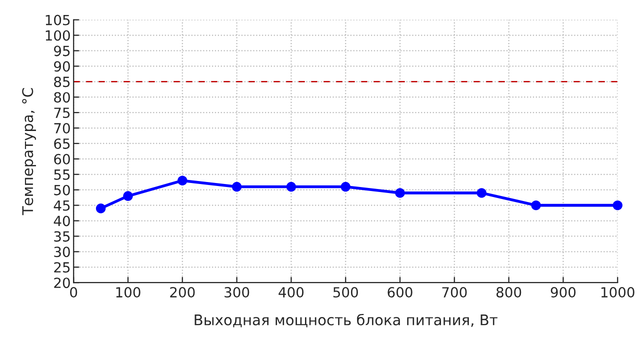 Image resolution: width=640 pixels, height=360 pixels. Describe the element at coordinates (74, 292) in the screenshot. I see `x-tick-label: 0` at that location.